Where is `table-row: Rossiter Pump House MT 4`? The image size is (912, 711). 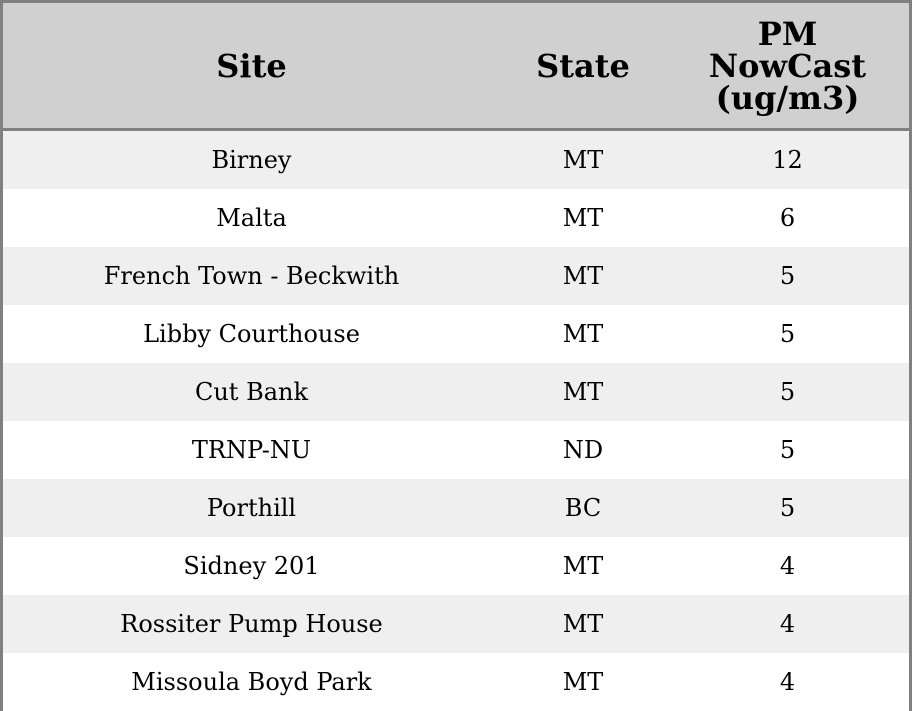 table-row: Rossiter Pump House MT 4 is located at coordinates (456, 624).